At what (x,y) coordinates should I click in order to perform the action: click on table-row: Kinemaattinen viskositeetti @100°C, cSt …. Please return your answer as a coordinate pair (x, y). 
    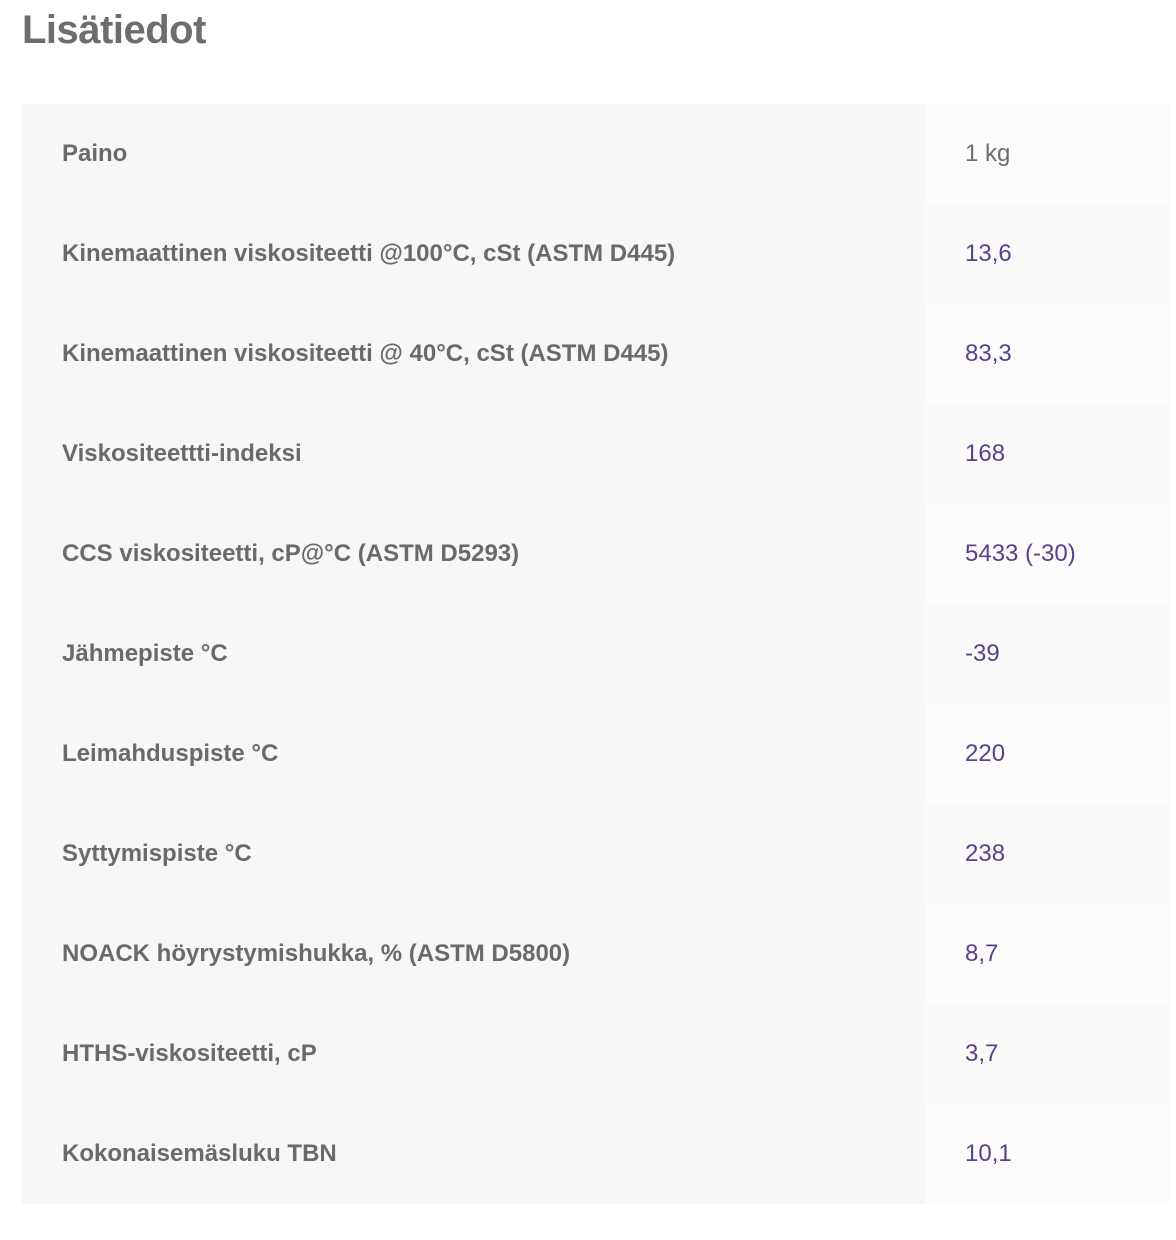
    Looking at the image, I should click on (596, 254).